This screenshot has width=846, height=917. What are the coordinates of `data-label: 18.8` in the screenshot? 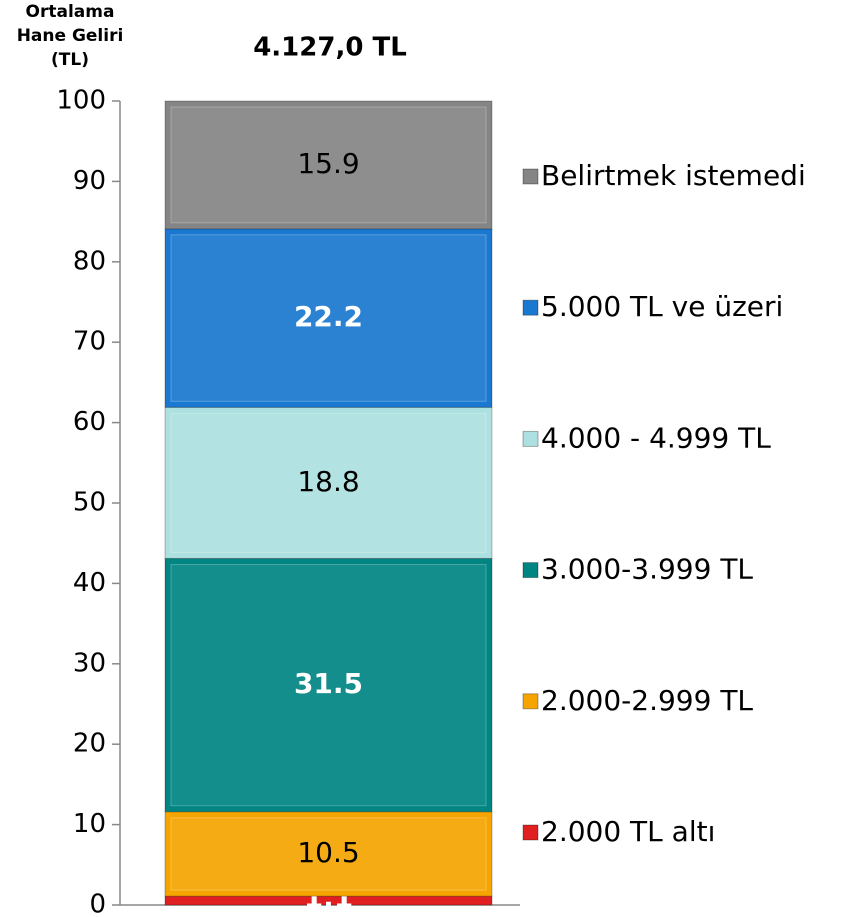 It's located at (328, 481).